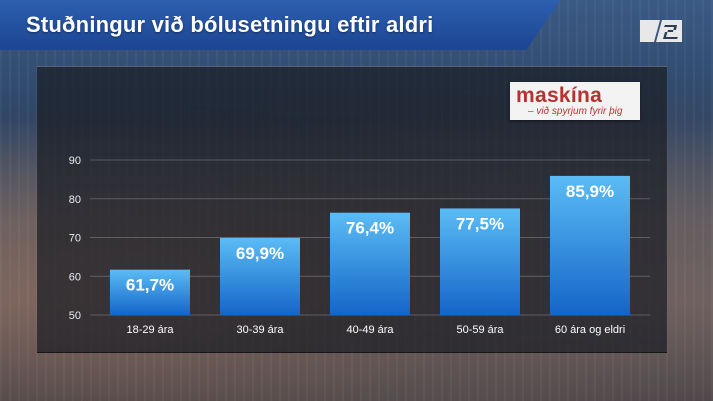 The image size is (713, 401). I want to click on maskina-logo: maskína – við spyrjum fyrir þig, so click(575, 101).